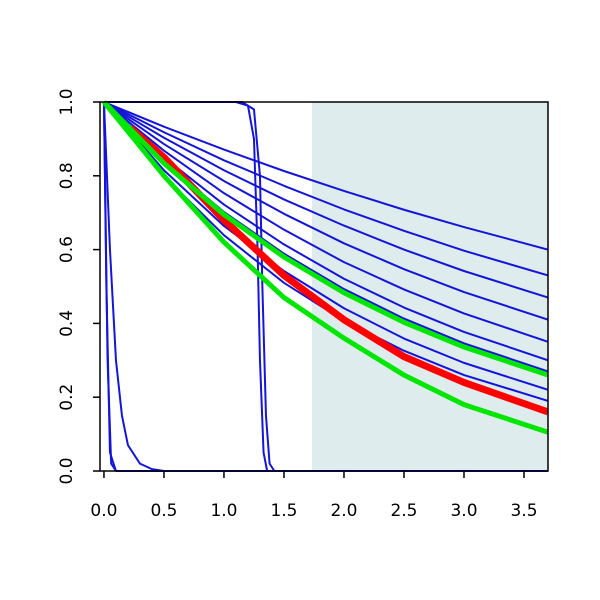 The width and height of the screenshot is (600, 600). Describe the element at coordinates (67, 470) in the screenshot. I see `y-tick-label: 0.0` at that location.